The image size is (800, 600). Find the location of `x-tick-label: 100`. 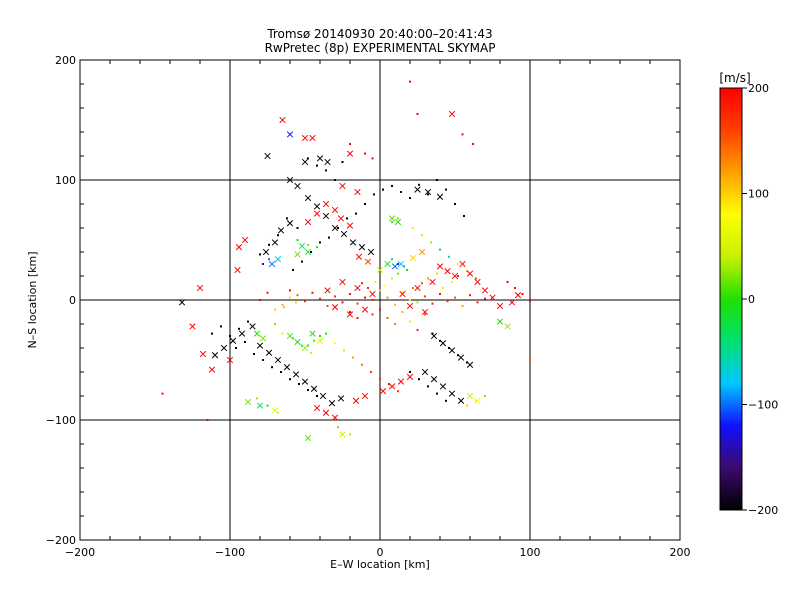

x-tick-label: 100 is located at coordinates (530, 552).